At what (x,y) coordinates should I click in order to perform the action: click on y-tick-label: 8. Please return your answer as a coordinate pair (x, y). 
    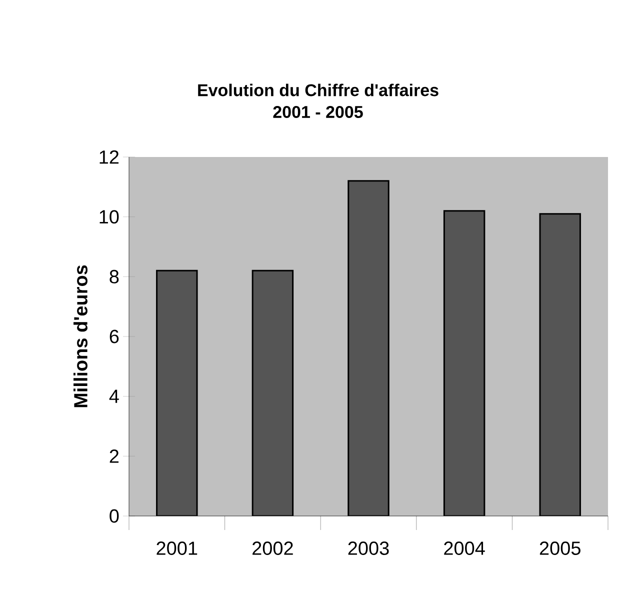
    Looking at the image, I should click on (114, 277).